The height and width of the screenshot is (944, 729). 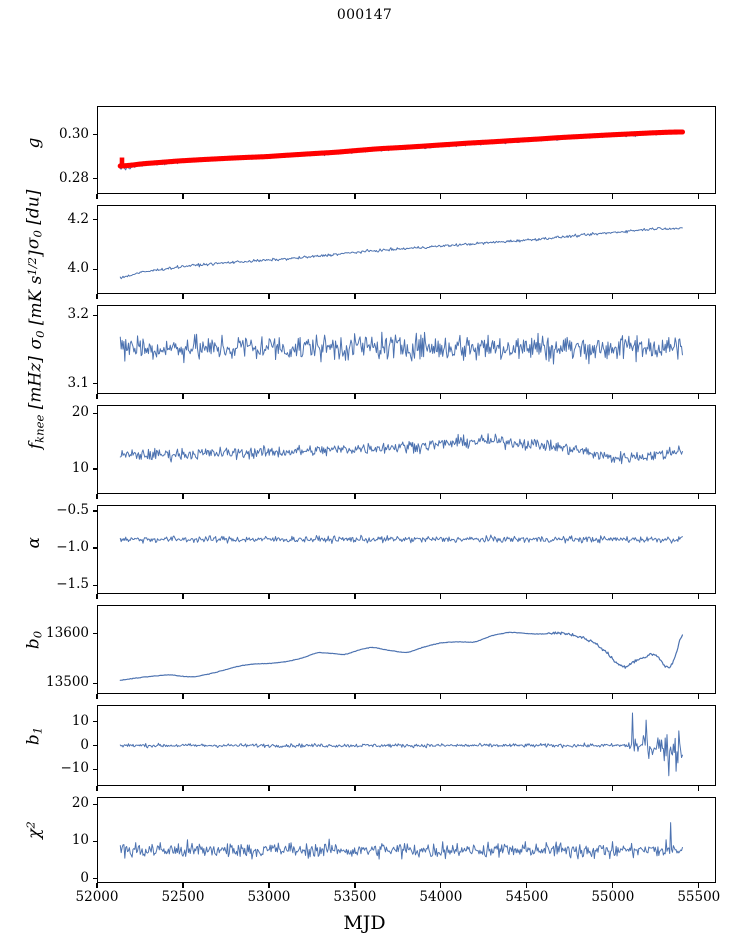 What do you see at coordinates (699, 897) in the screenshot?
I see `x-tick-label-7: 55500` at bounding box center [699, 897].